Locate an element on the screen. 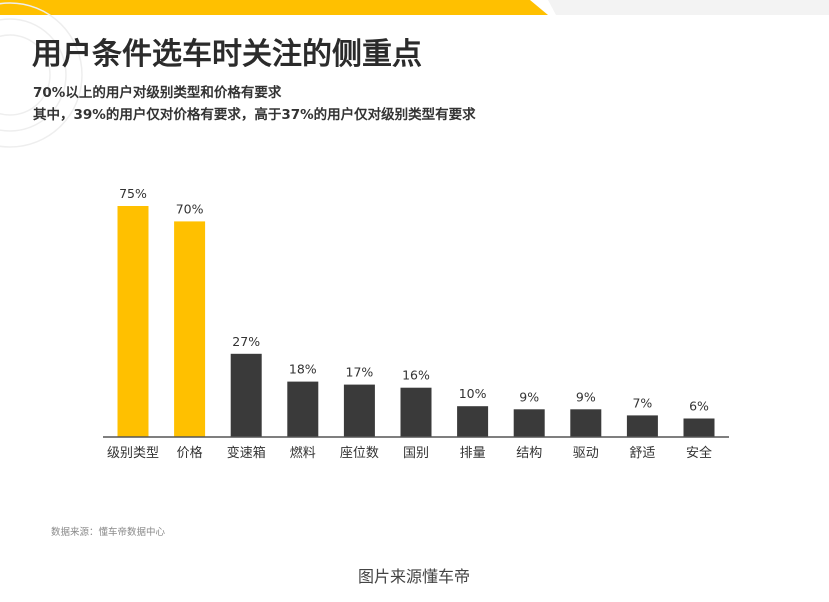 The height and width of the screenshot is (602, 829). category-label-11: 安全 is located at coordinates (699, 453).